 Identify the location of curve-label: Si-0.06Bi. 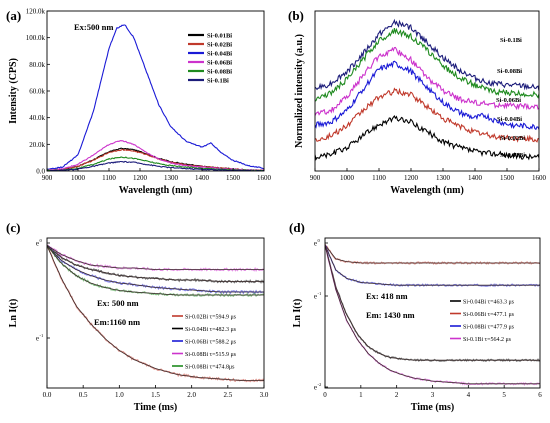
(508, 100).